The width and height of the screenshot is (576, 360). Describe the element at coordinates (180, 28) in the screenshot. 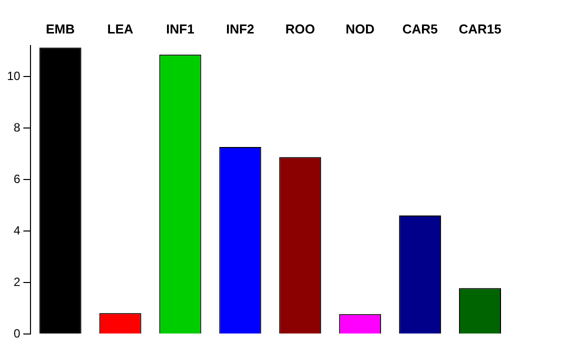

I see `x-tick-label: INF1` at that location.